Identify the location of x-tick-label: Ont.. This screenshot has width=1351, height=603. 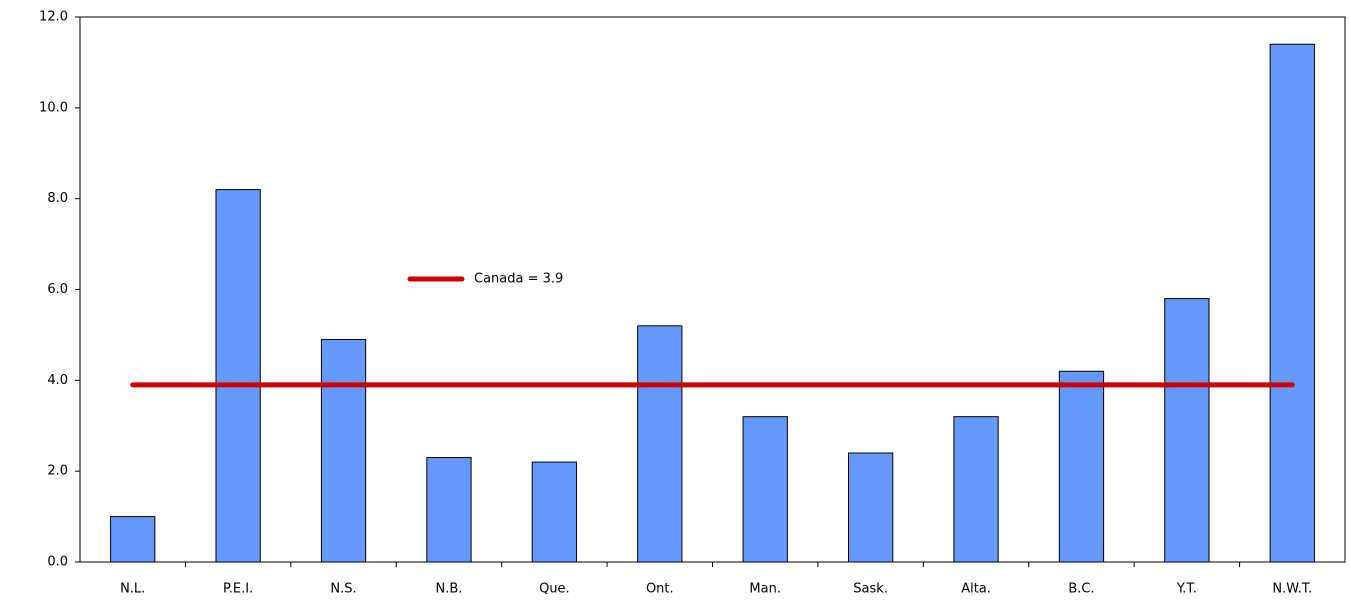
(660, 589).